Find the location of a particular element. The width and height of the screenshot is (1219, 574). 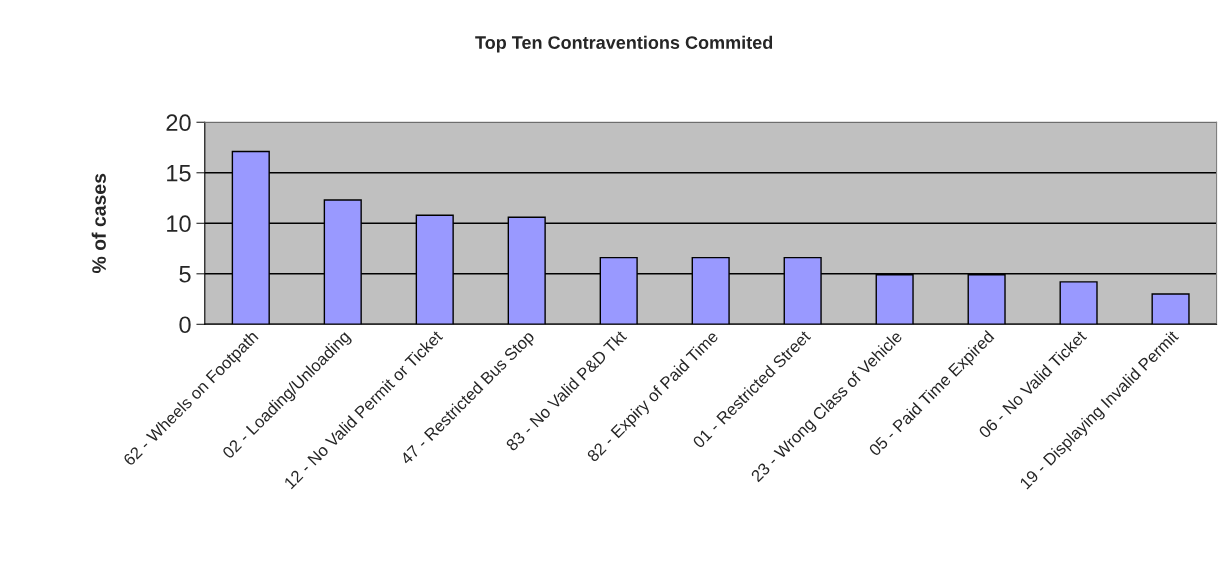

y-tick-label: 0 is located at coordinates (185, 325).